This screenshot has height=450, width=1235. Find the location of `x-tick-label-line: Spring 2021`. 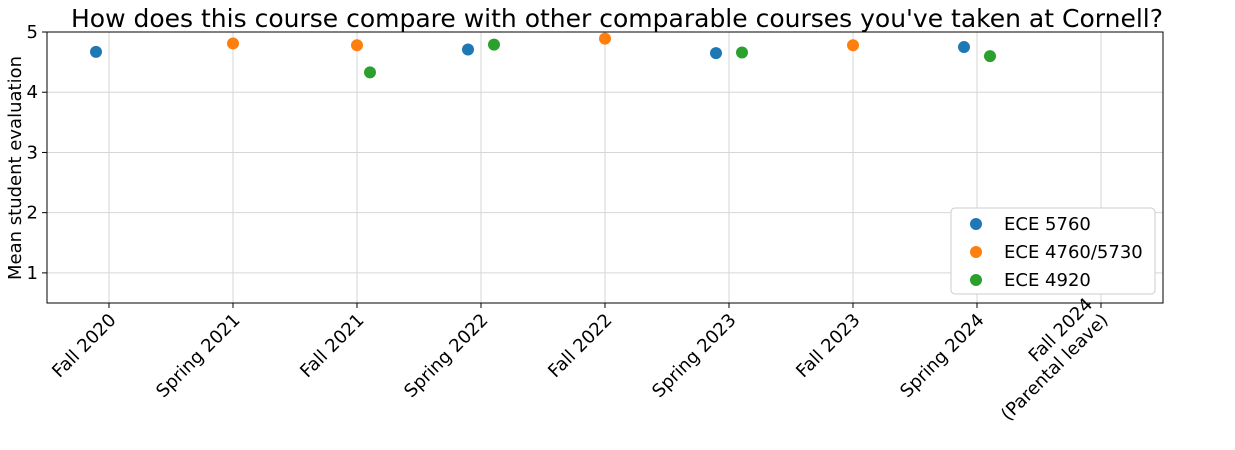

x-tick-label-line: Spring 2021 is located at coordinates (198, 356).